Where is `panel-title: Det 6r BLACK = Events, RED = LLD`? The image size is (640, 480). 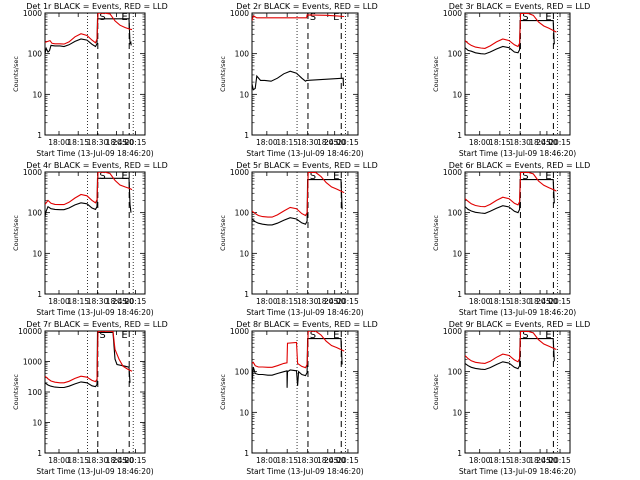
panel-title: Det 6r BLACK = Events, RED = LLD is located at coordinates (520, 165).